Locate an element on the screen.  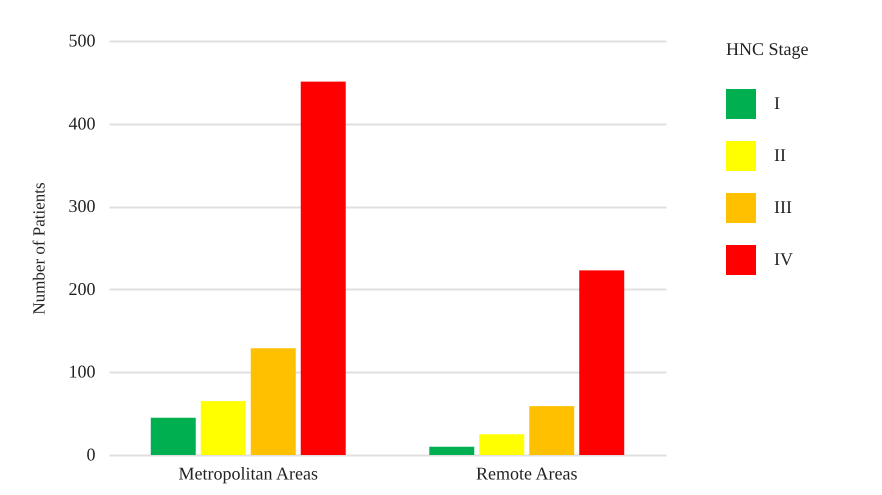
legend-label: I is located at coordinates (777, 103).